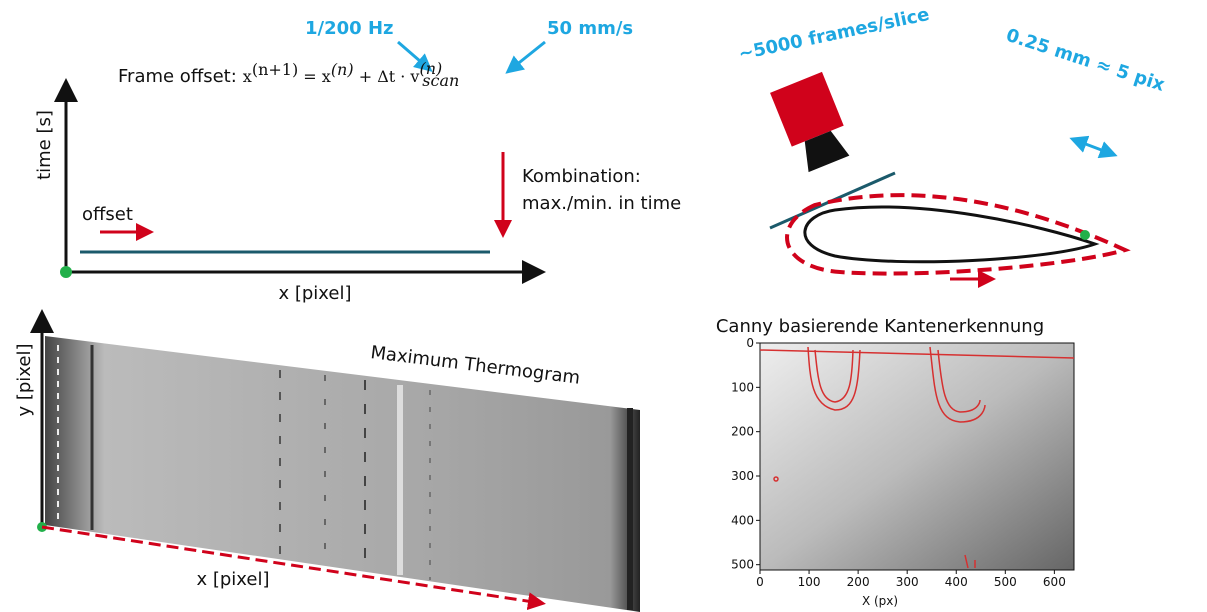  What do you see at coordinates (742, 476) in the screenshot?
I see `y-tick-label: 300` at bounding box center [742, 476].